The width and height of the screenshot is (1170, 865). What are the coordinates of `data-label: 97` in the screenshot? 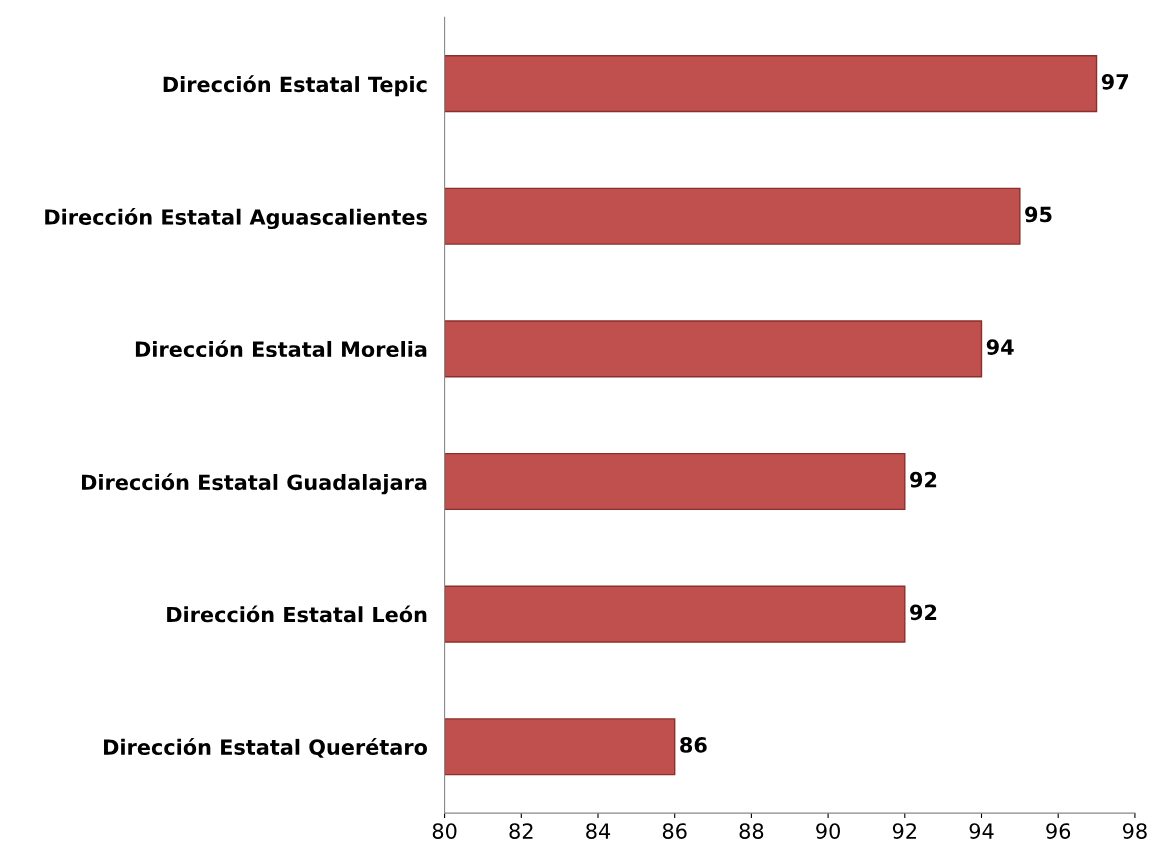 It's located at (1115, 81).